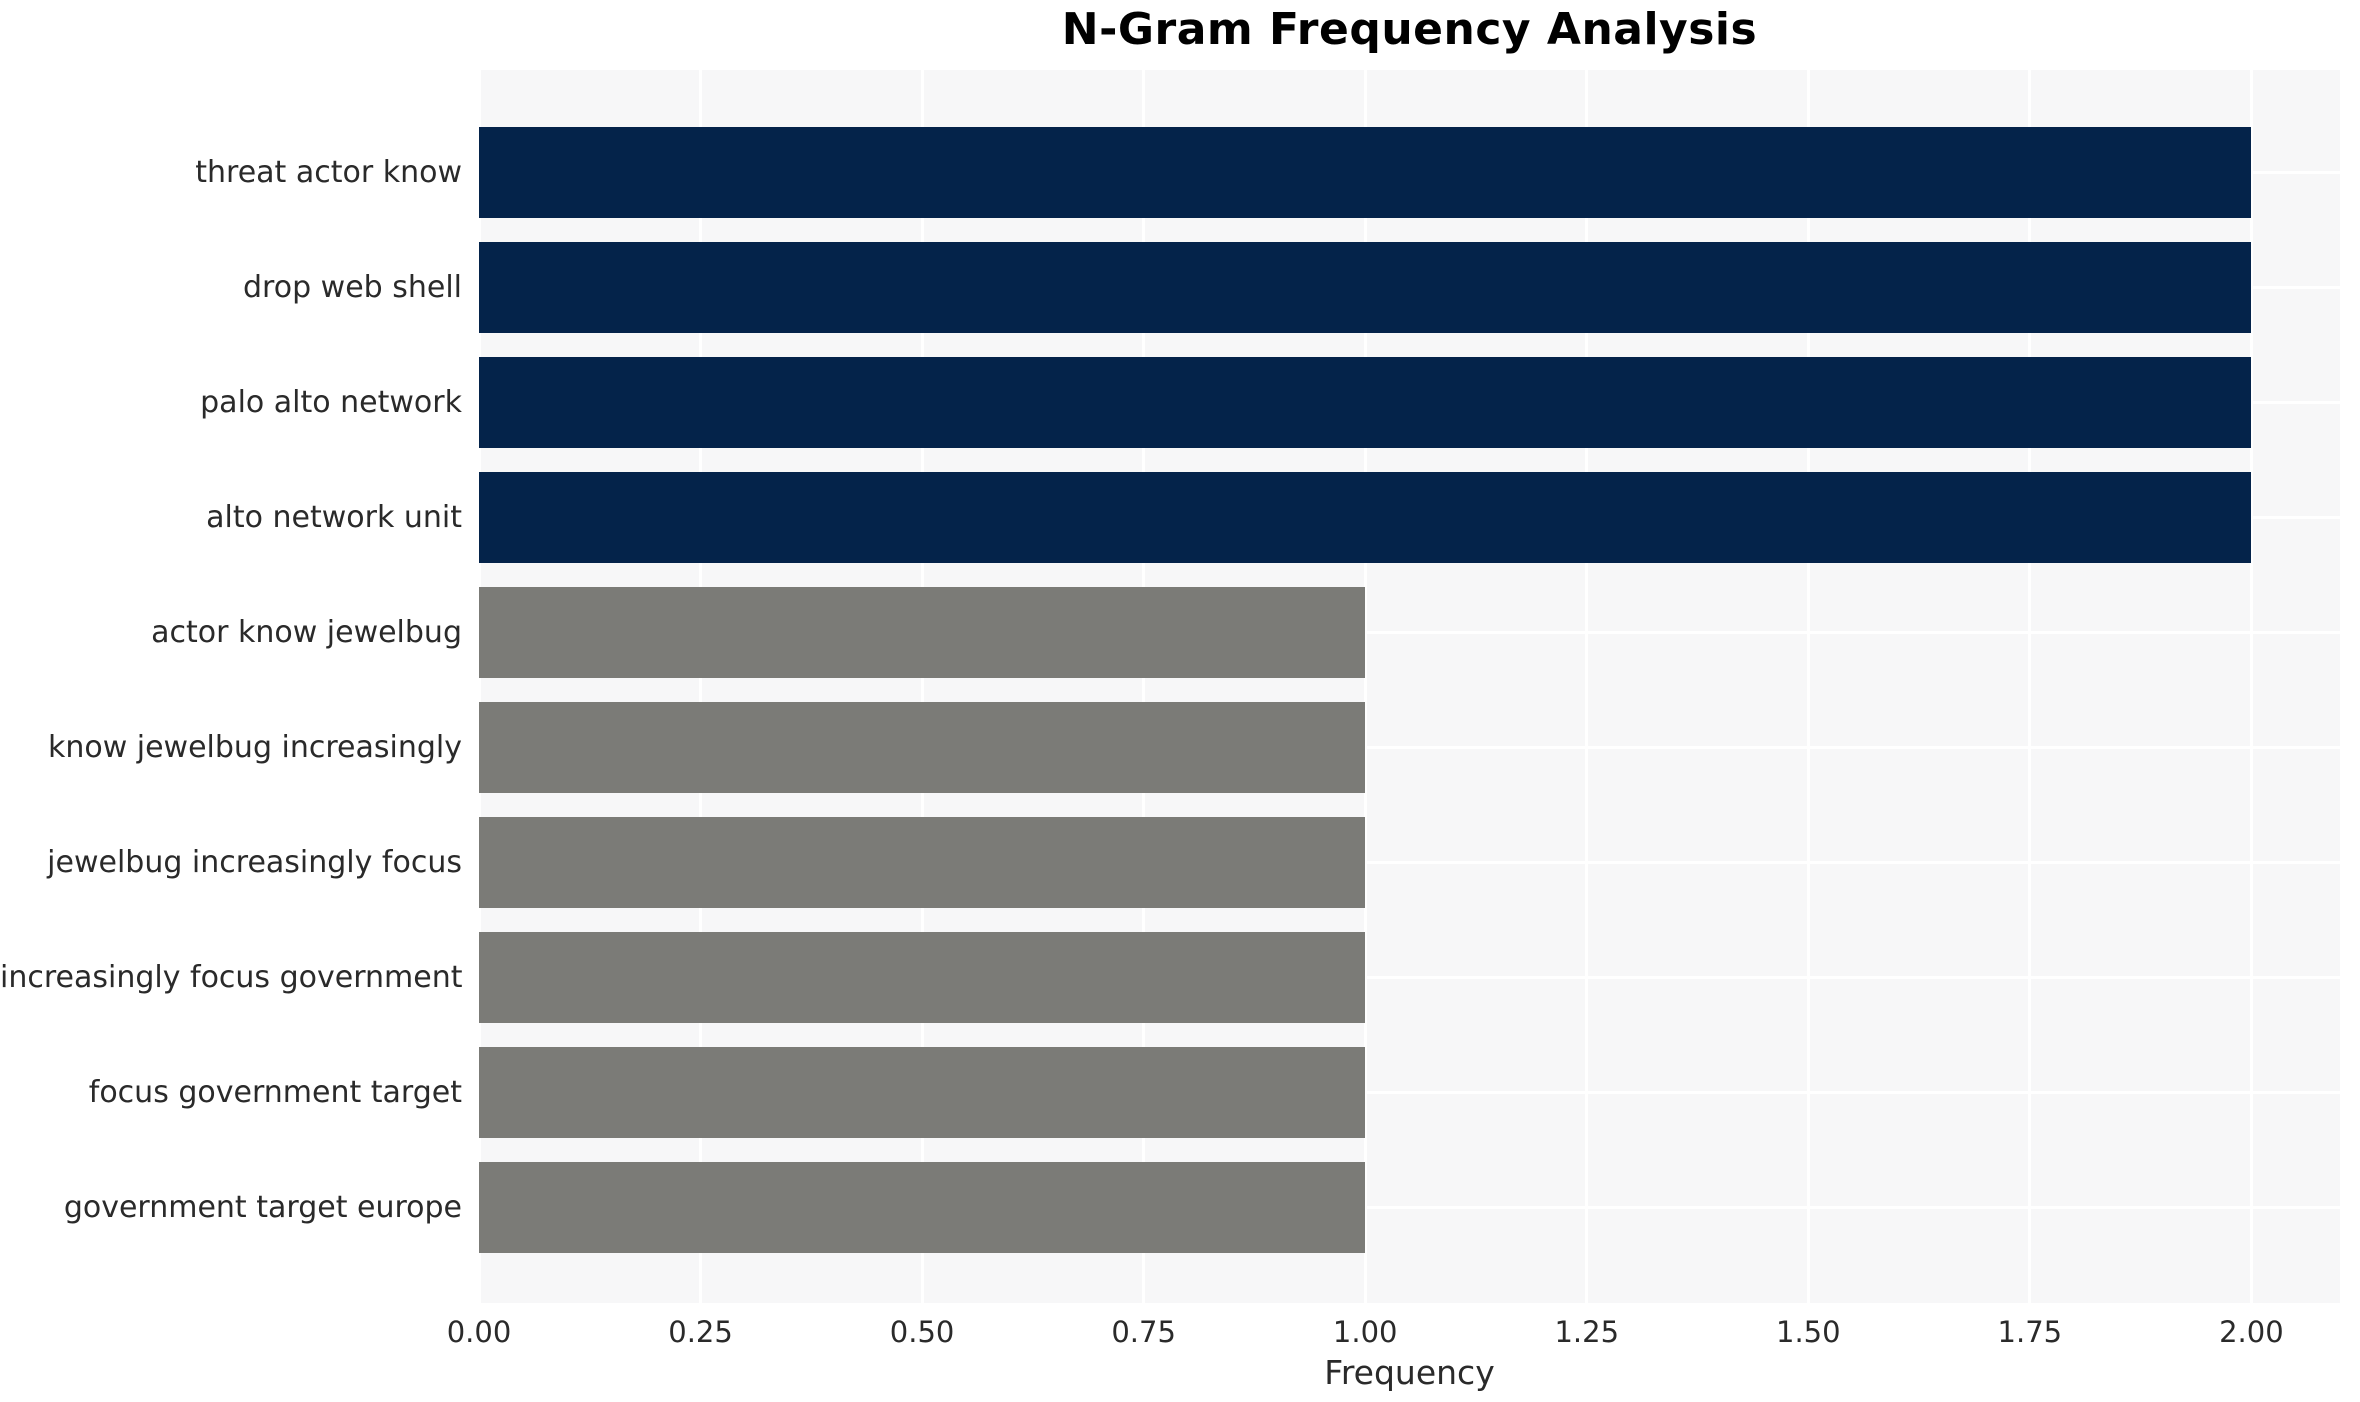  What do you see at coordinates (479, 1332) in the screenshot?
I see `x-tick-label: 0.00` at bounding box center [479, 1332].